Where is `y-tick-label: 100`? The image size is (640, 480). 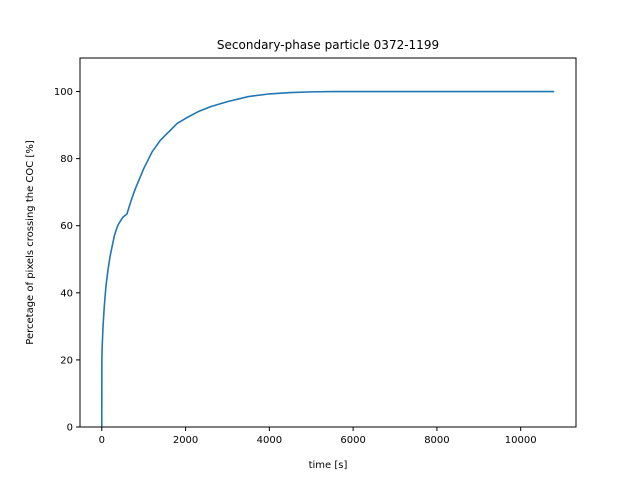
y-tick-label: 100 is located at coordinates (63, 92).